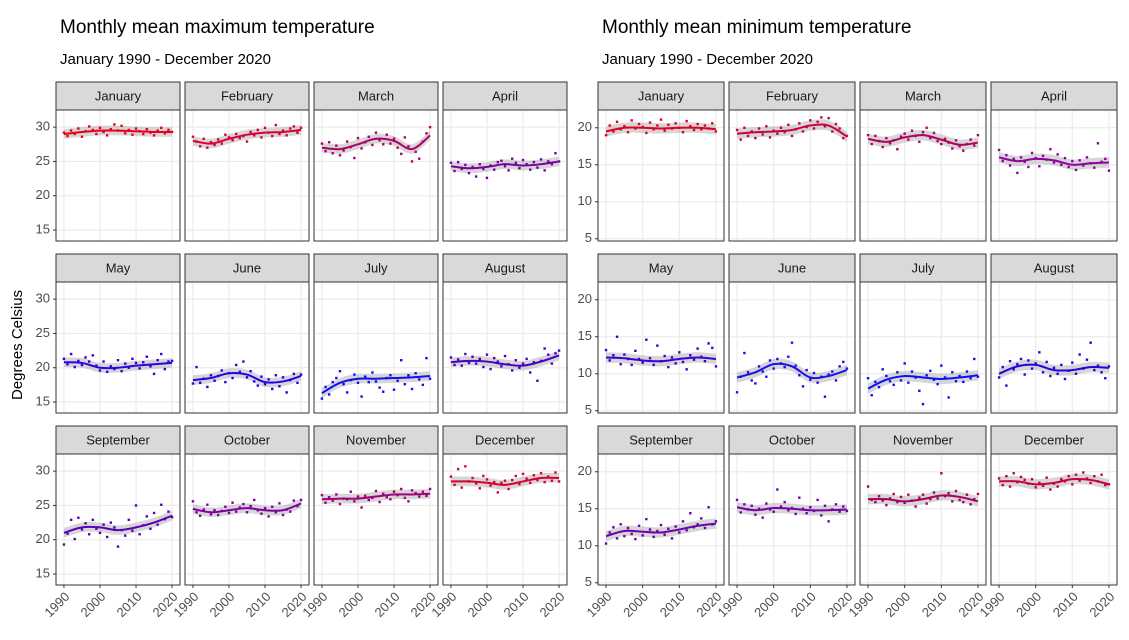 Image resolution: width=1129 pixels, height=640 pixels. What do you see at coordinates (585, 544) in the screenshot?
I see `y-tick-label: 10` at bounding box center [585, 544].